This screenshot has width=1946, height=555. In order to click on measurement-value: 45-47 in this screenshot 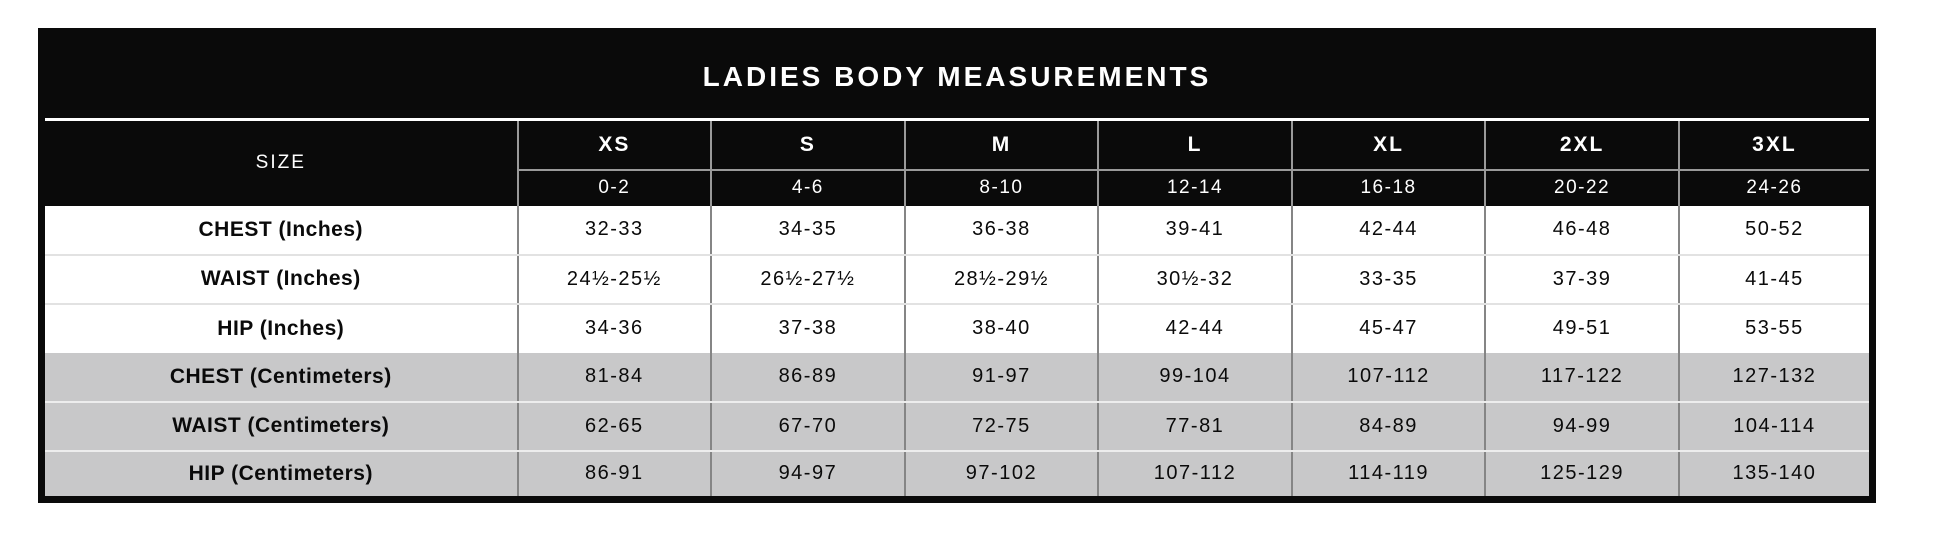, I will do `click(1388, 328)`.